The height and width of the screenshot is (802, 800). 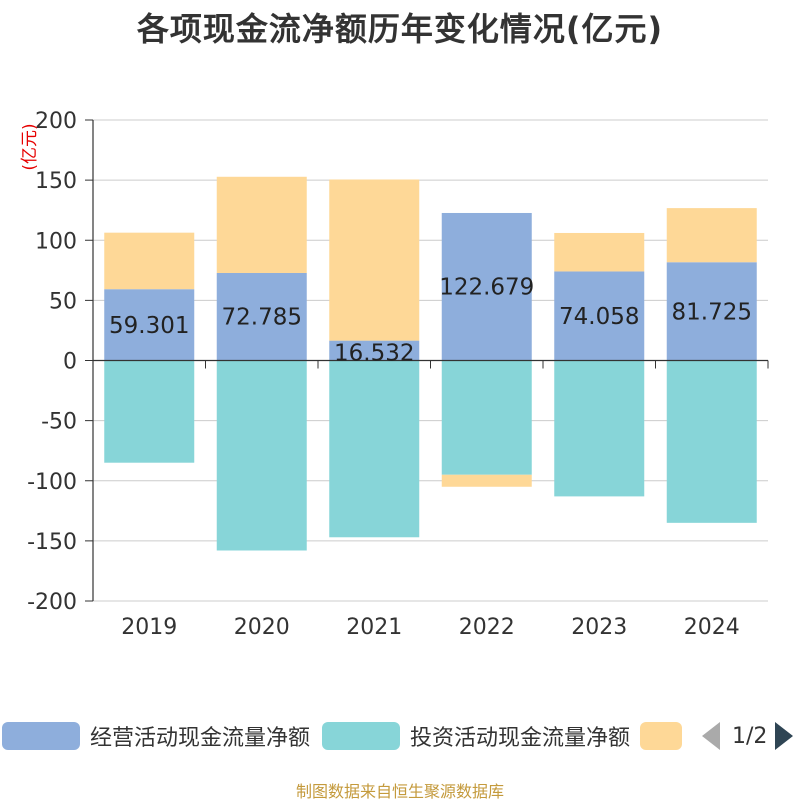 I want to click on data-label: 81.725, so click(x=712, y=312).